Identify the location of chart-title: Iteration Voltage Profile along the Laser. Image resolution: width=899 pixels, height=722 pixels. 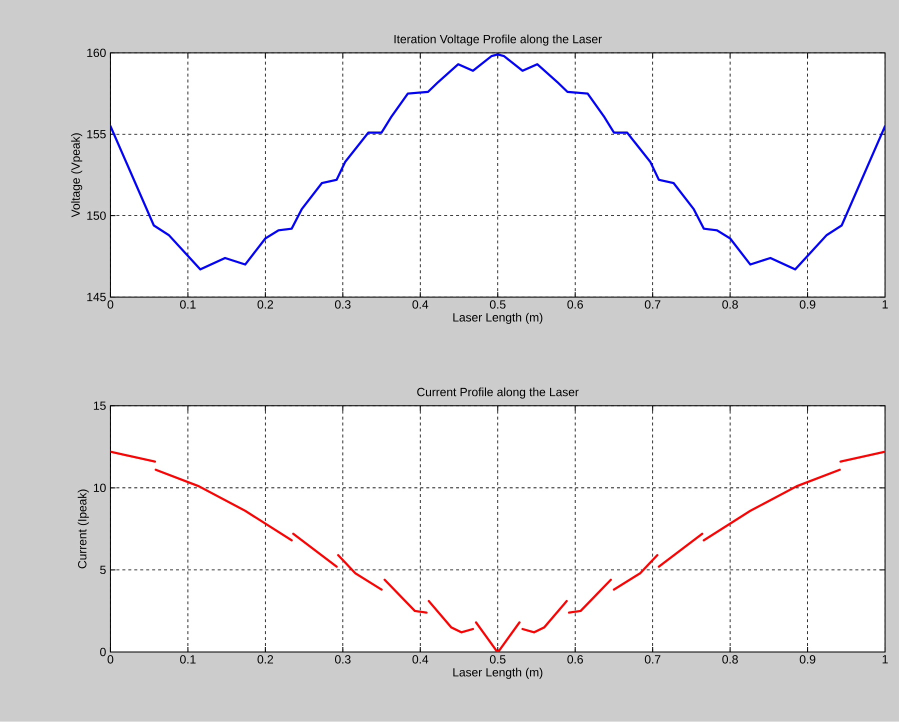
(498, 40).